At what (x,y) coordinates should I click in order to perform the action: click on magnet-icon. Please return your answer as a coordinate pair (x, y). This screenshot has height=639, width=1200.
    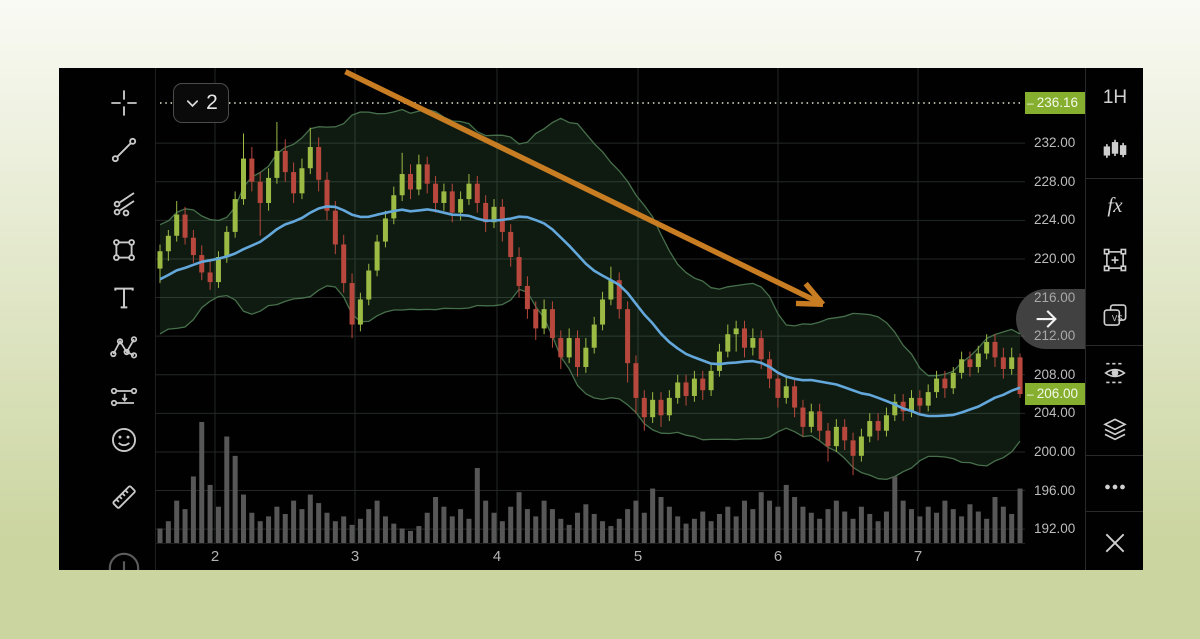
    Looking at the image, I should click on (124, 561).